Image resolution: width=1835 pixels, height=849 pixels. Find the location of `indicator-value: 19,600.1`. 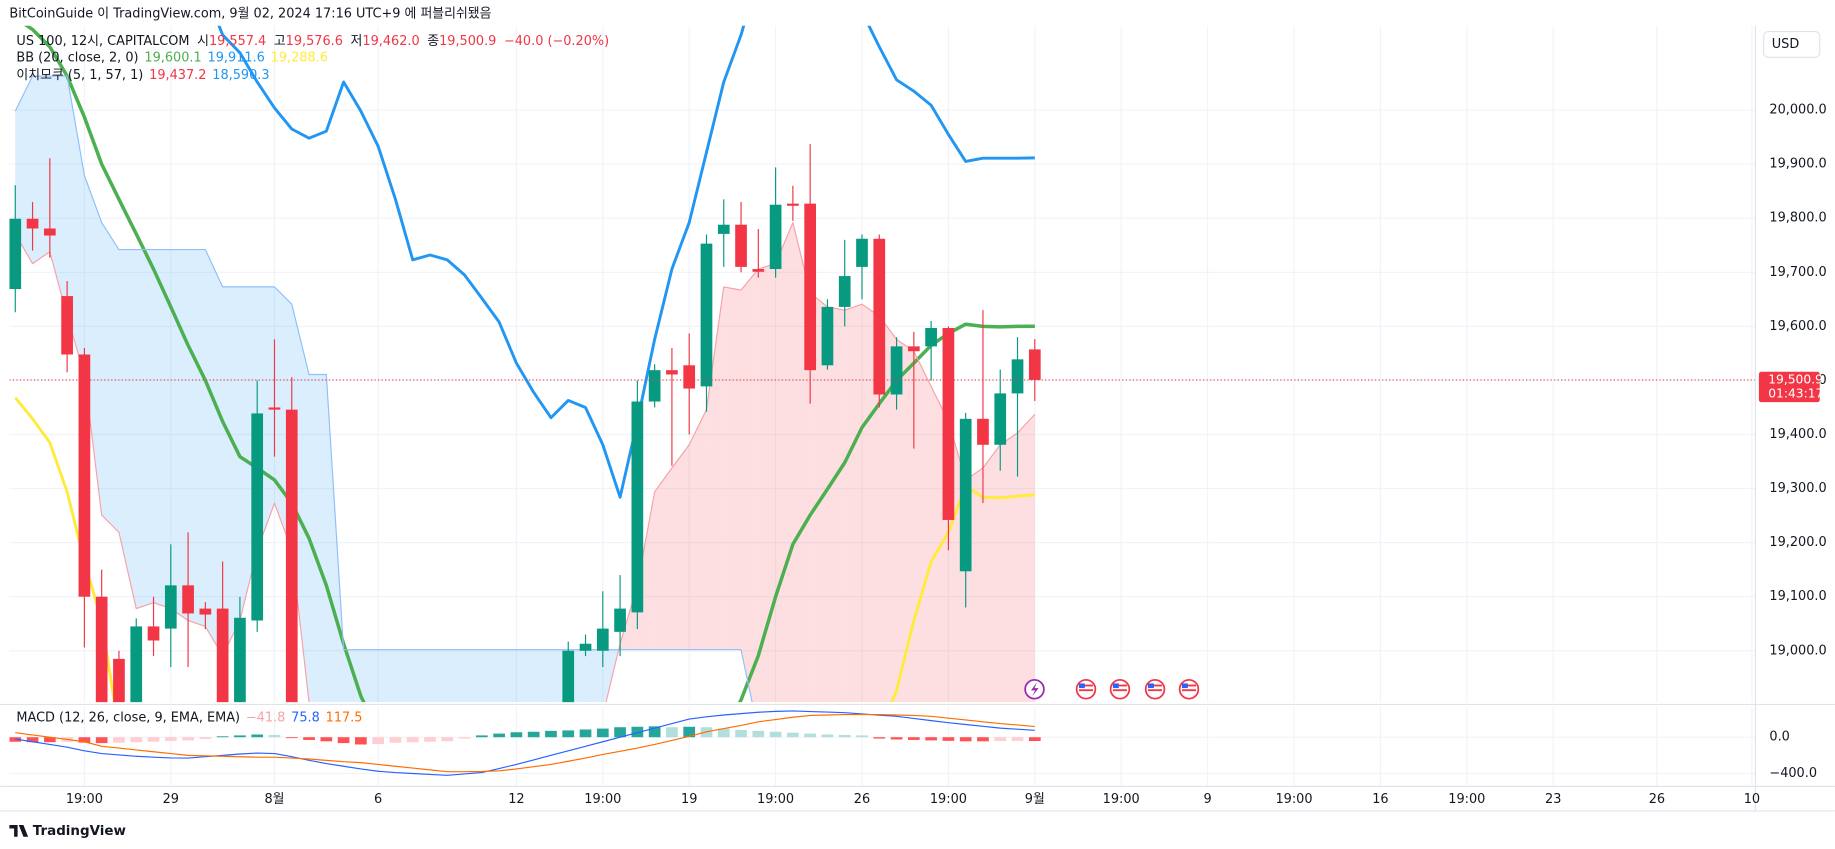

indicator-value: 19,600.1 is located at coordinates (172, 57).